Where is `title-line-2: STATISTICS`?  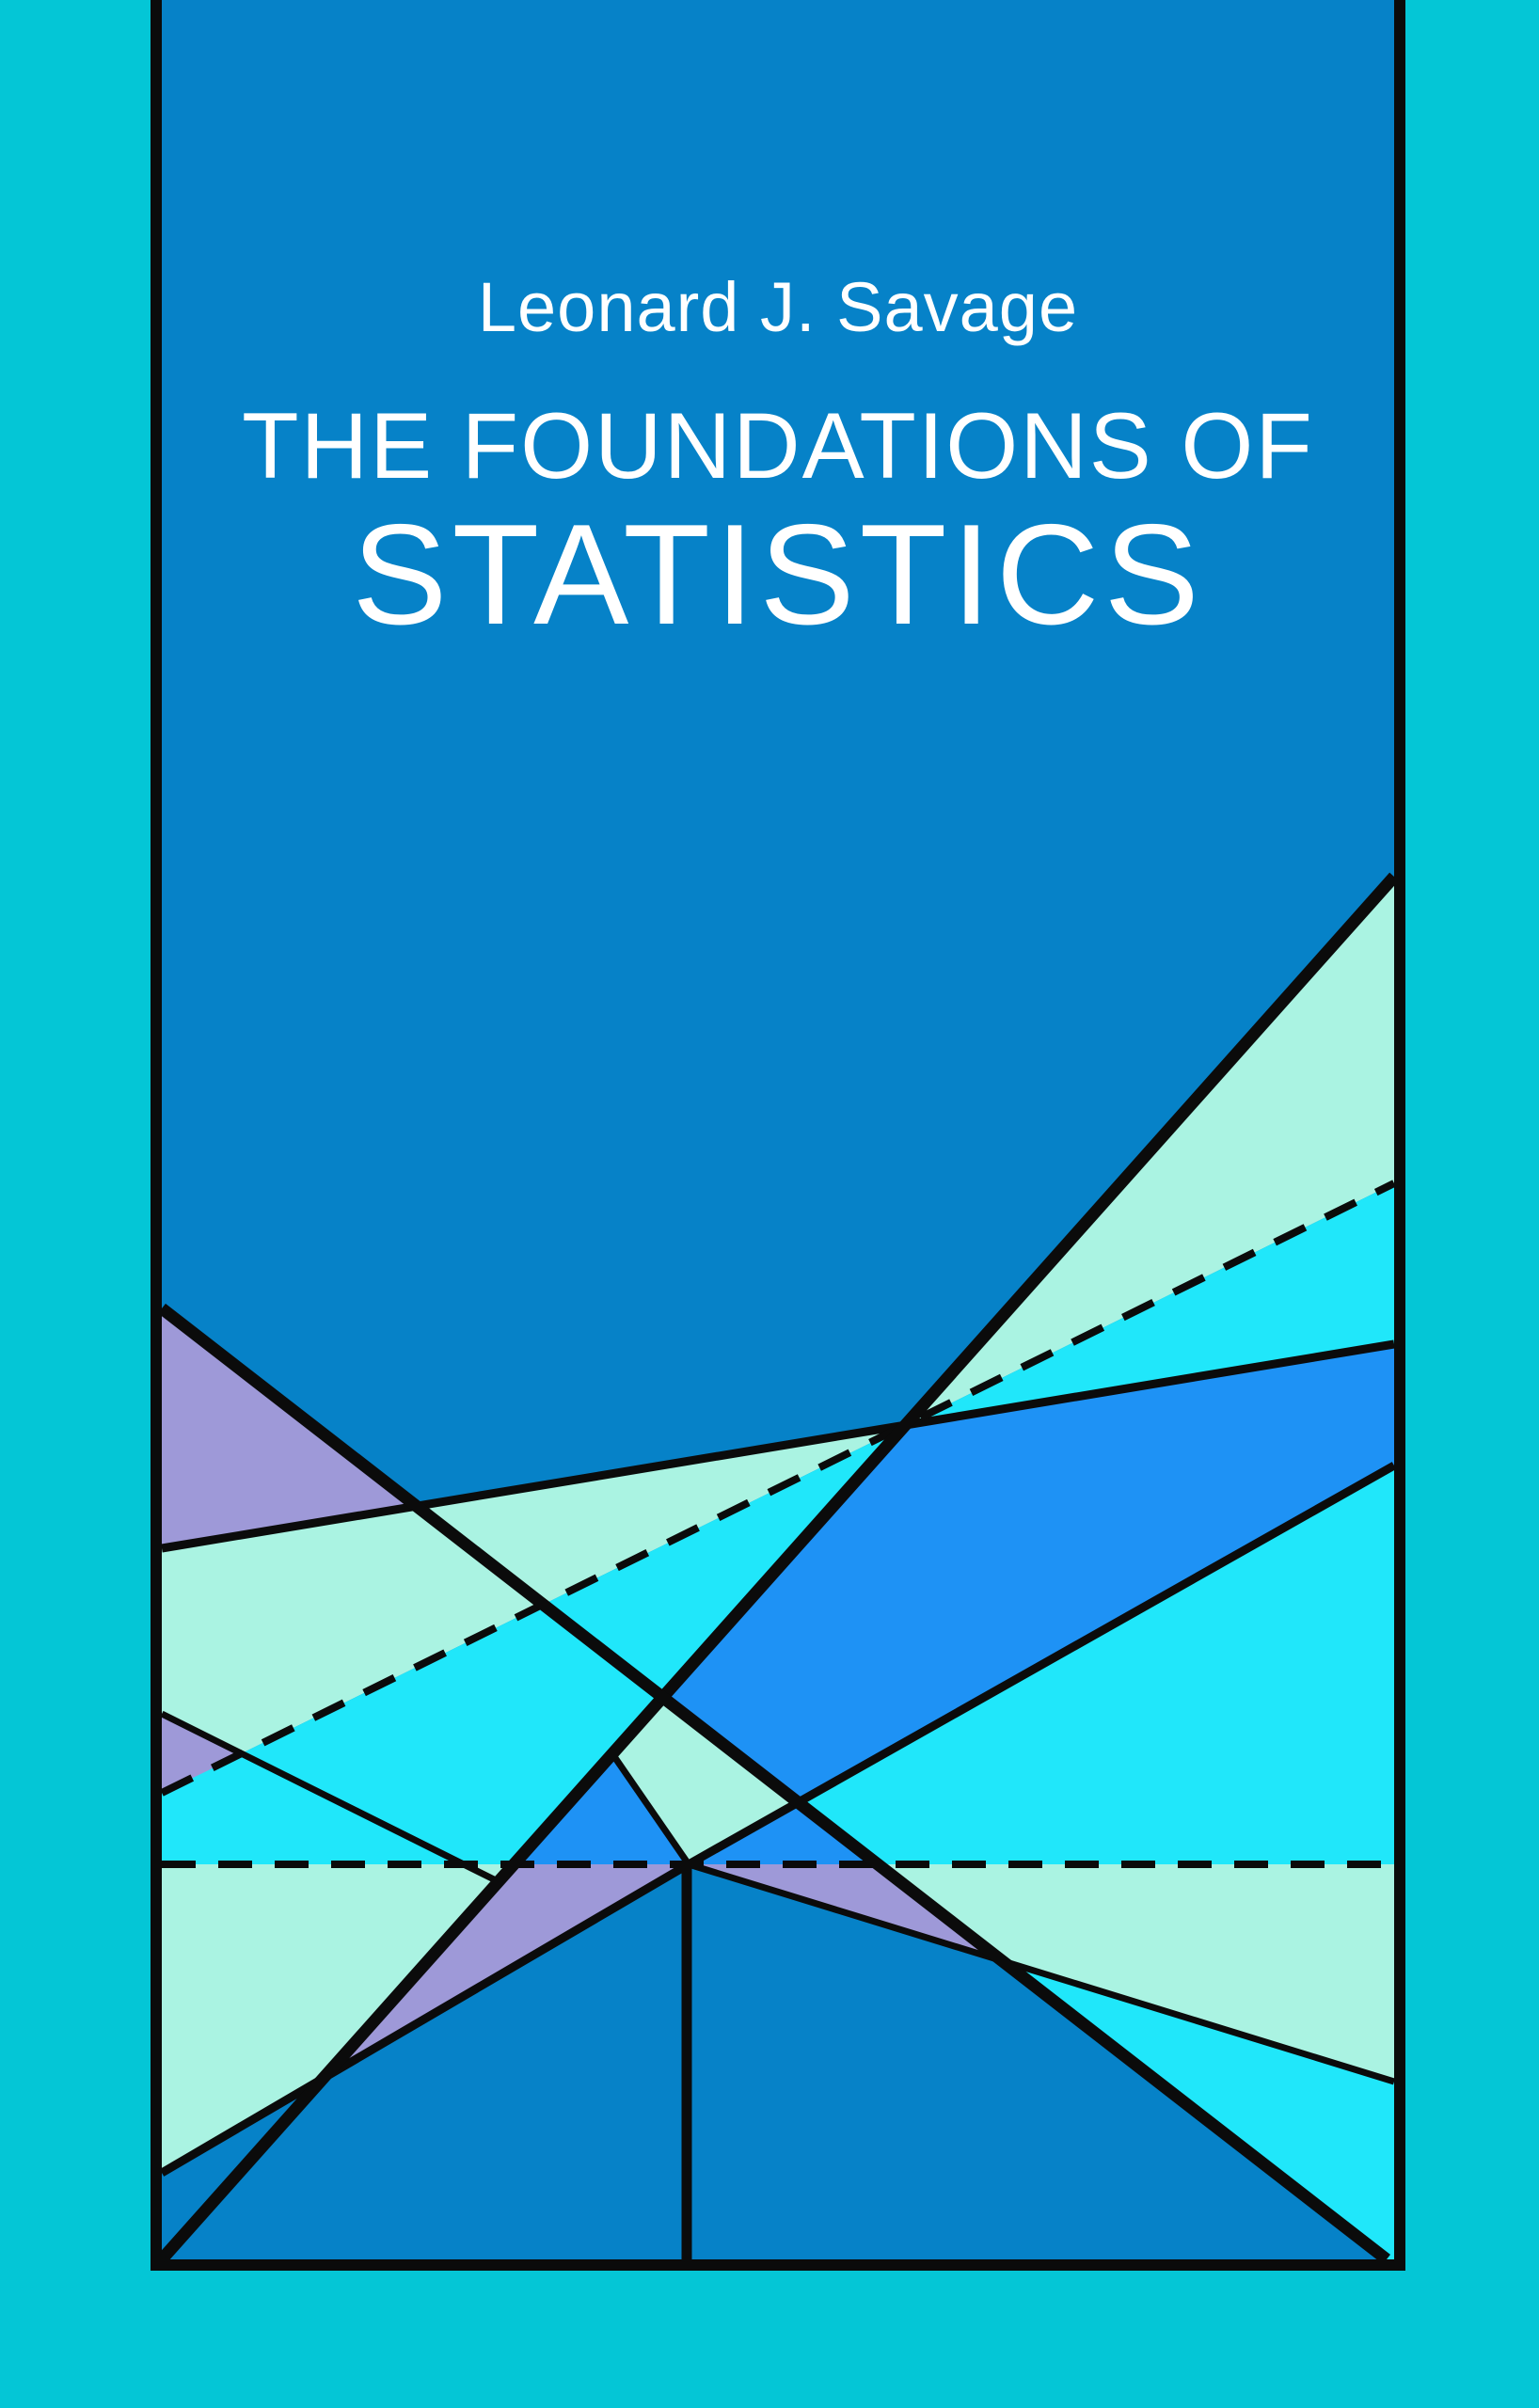
title-line-2: STATISTICS is located at coordinates (778, 575).